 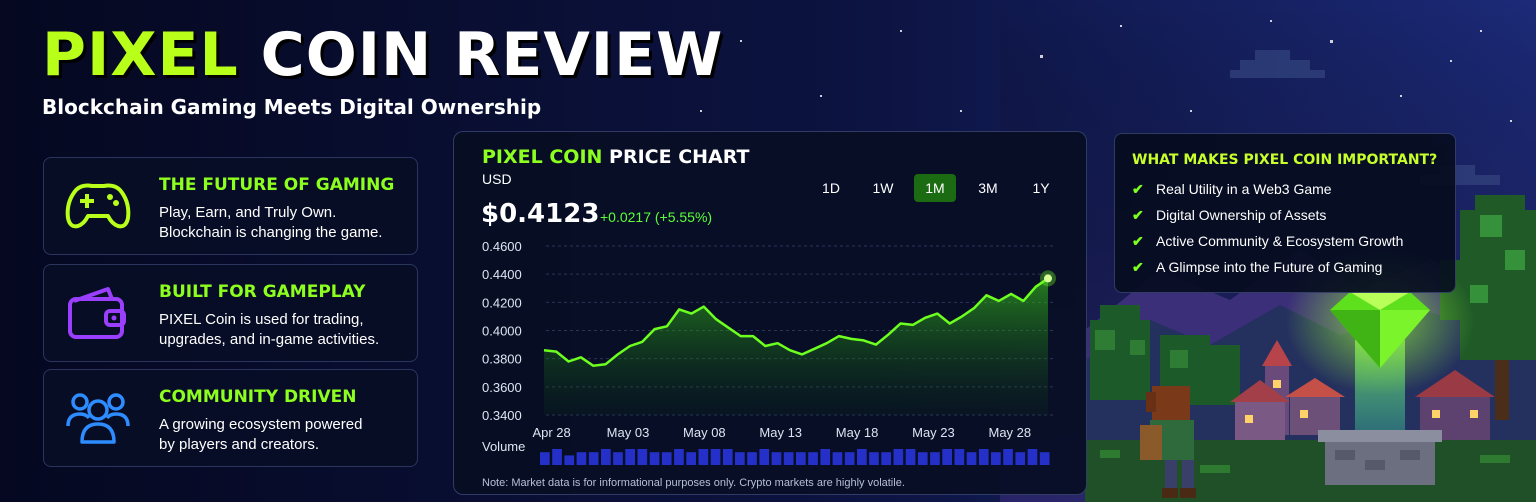 I want to click on timeframe-3m: 3M, so click(x=988, y=188).